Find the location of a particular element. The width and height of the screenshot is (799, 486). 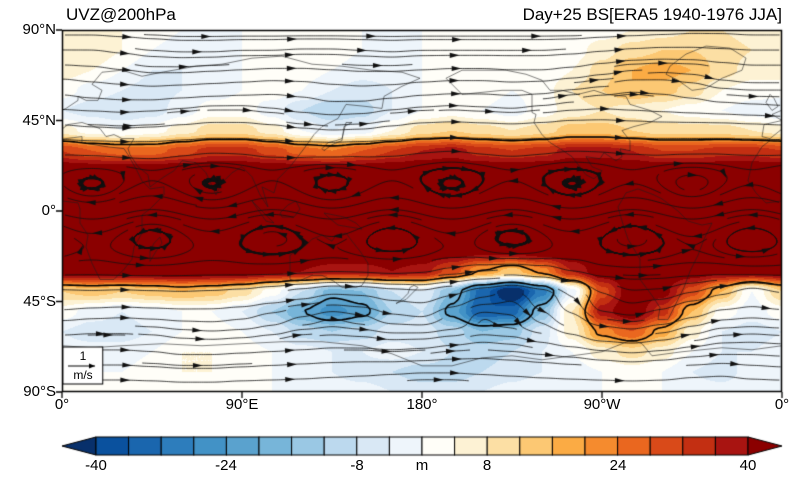

y-axis-label-90n: 90°N is located at coordinates (39, 29).